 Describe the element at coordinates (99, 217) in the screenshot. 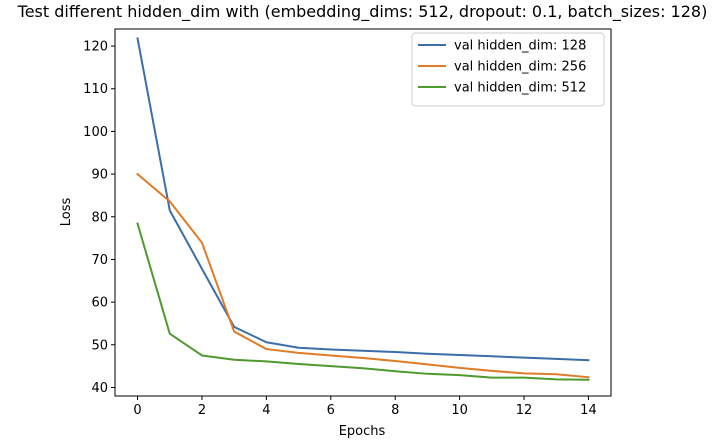

I see `y-tick-label: 80` at that location.